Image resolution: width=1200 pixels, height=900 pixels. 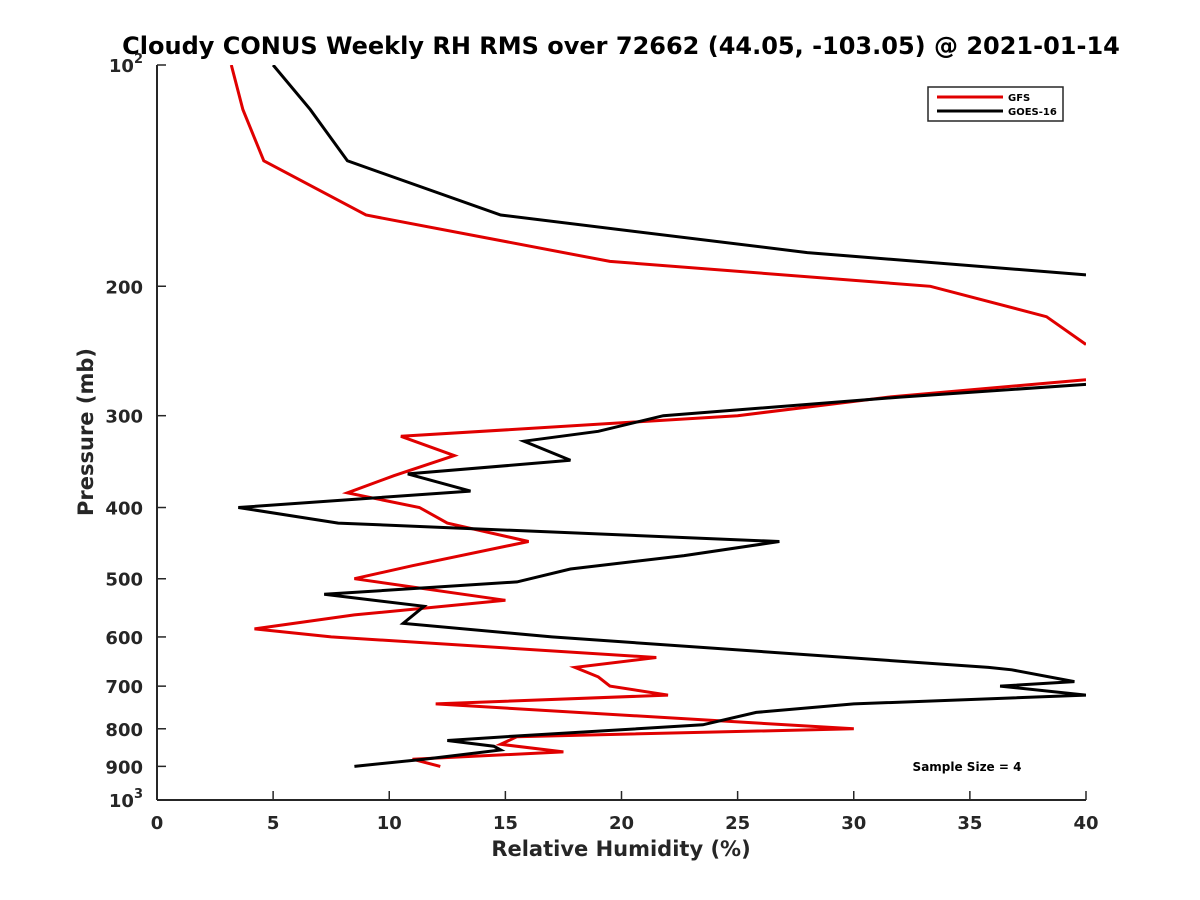 I want to click on x-tick-label: 5, so click(x=273, y=823).